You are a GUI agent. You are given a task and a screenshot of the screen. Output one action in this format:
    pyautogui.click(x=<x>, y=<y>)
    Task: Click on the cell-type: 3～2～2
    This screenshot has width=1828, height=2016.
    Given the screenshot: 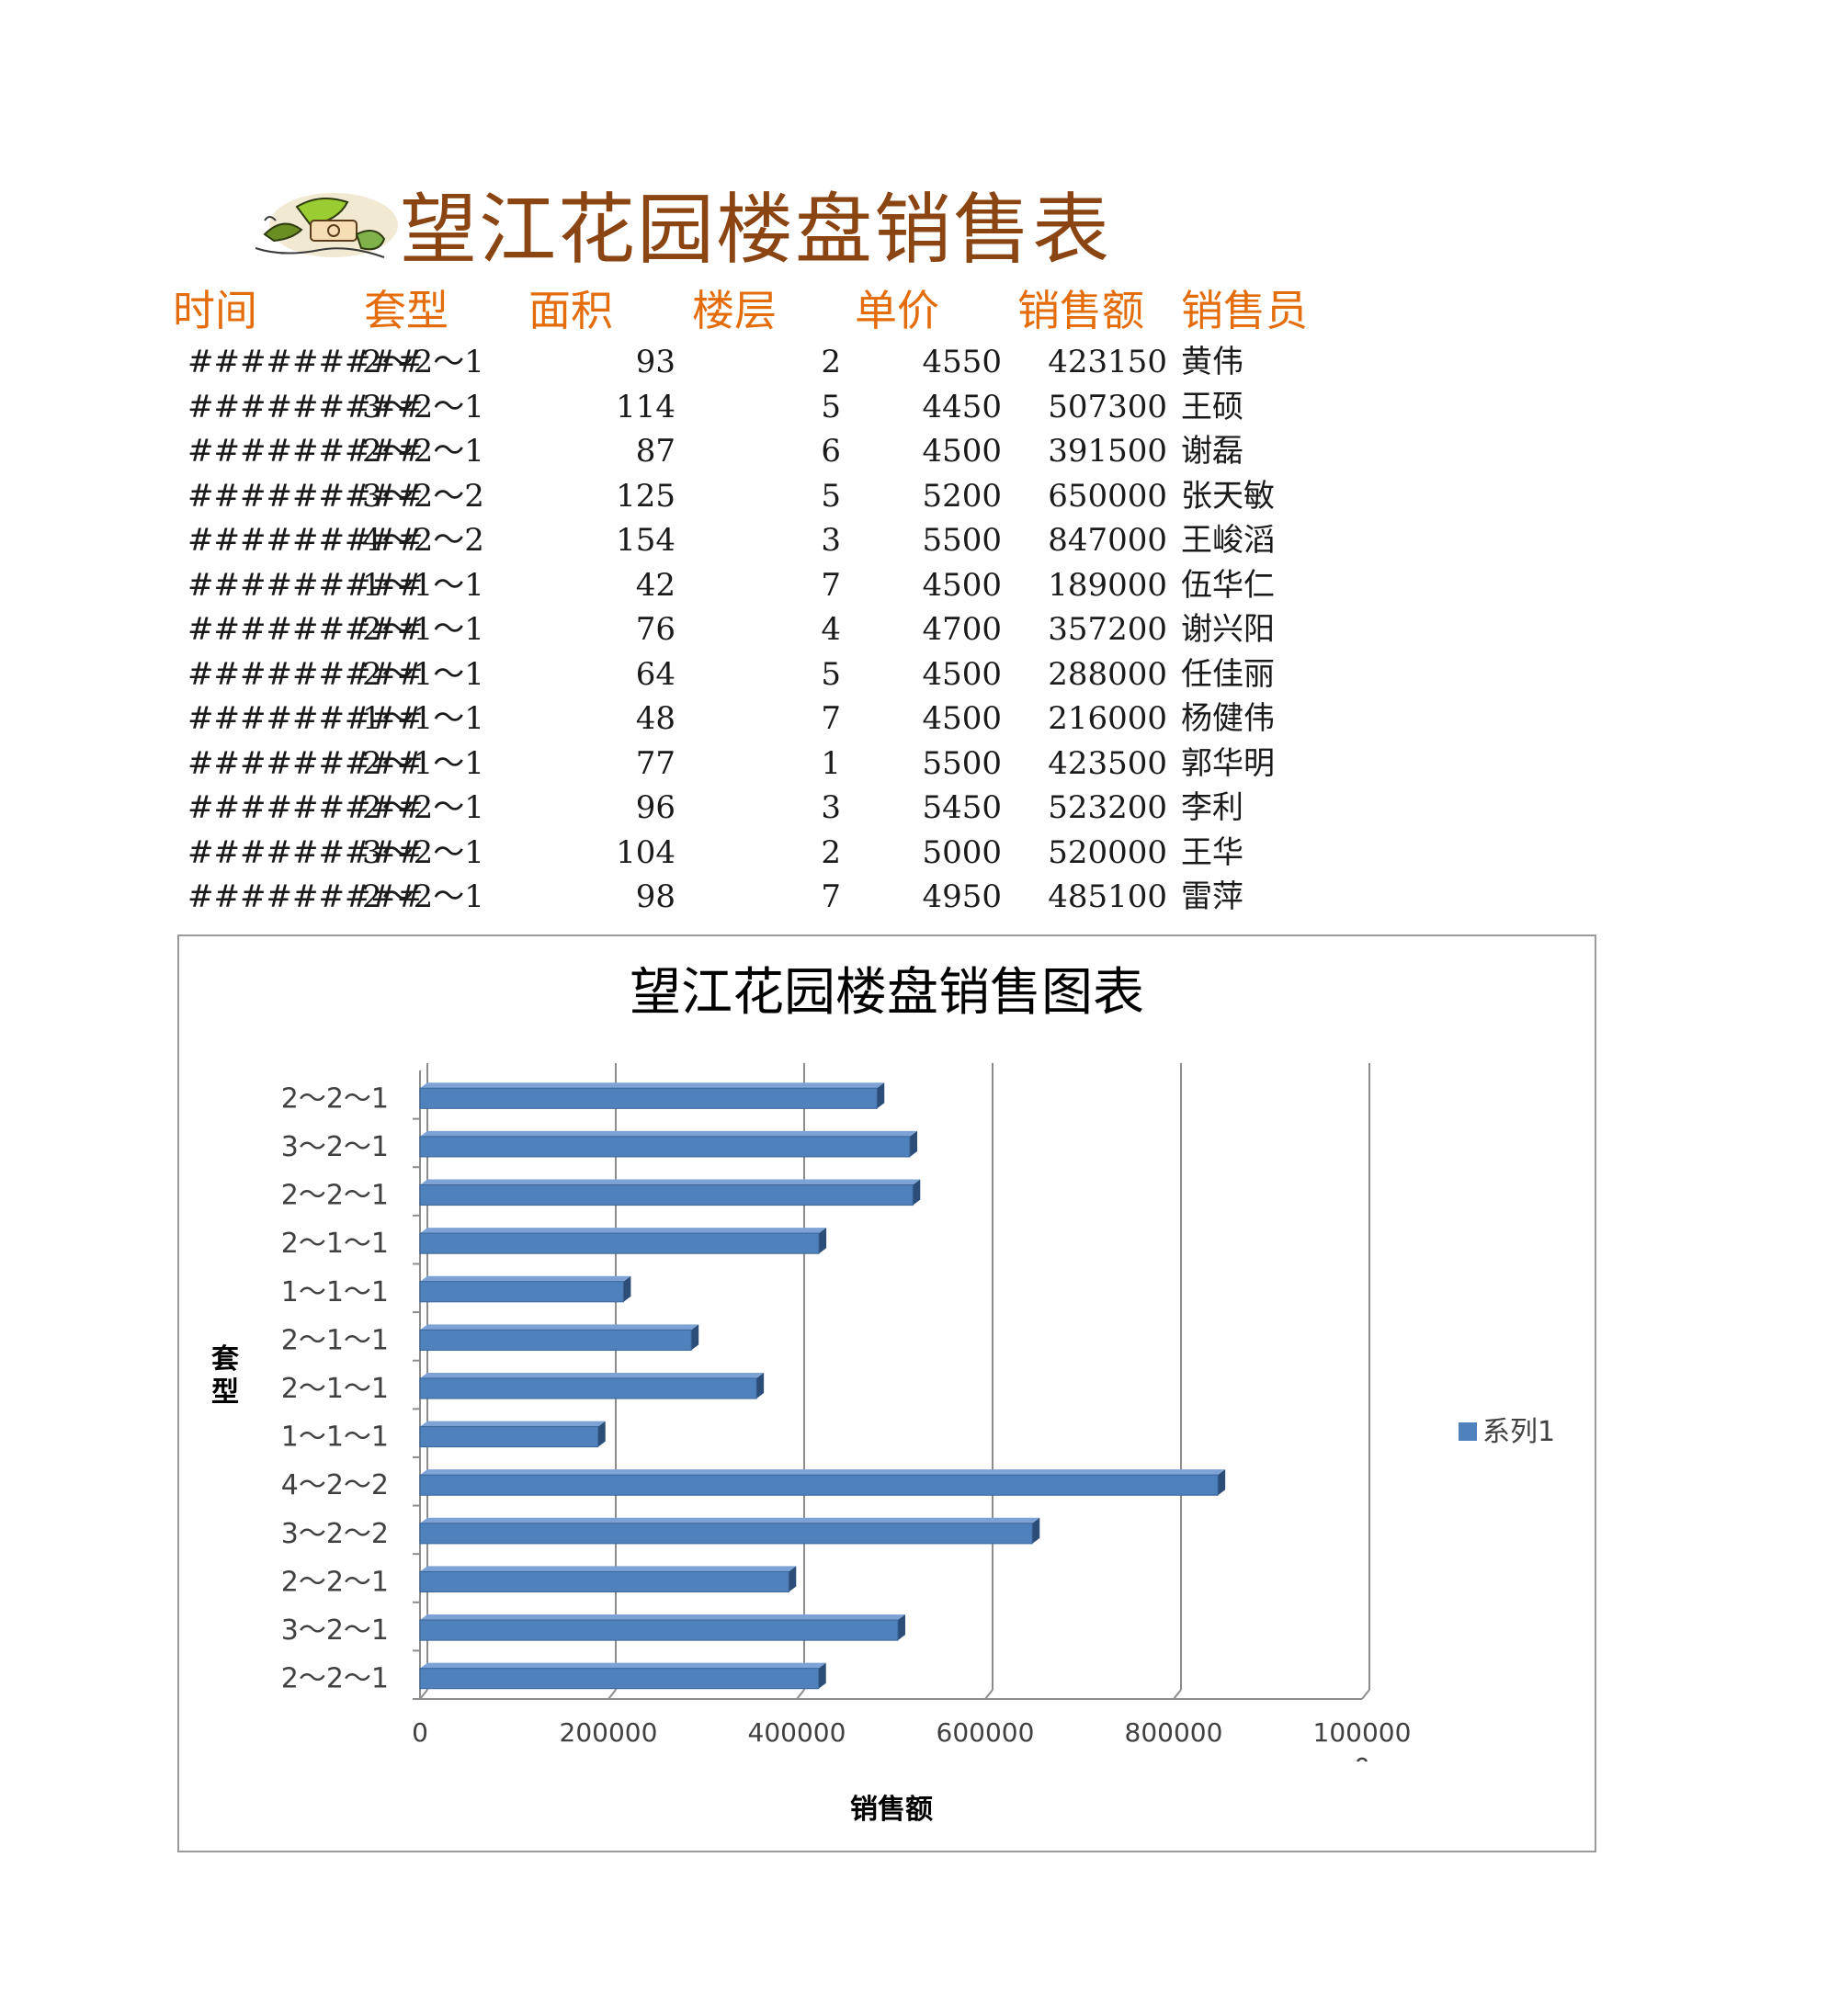 What is the action you would take?
    pyautogui.click(x=423, y=496)
    